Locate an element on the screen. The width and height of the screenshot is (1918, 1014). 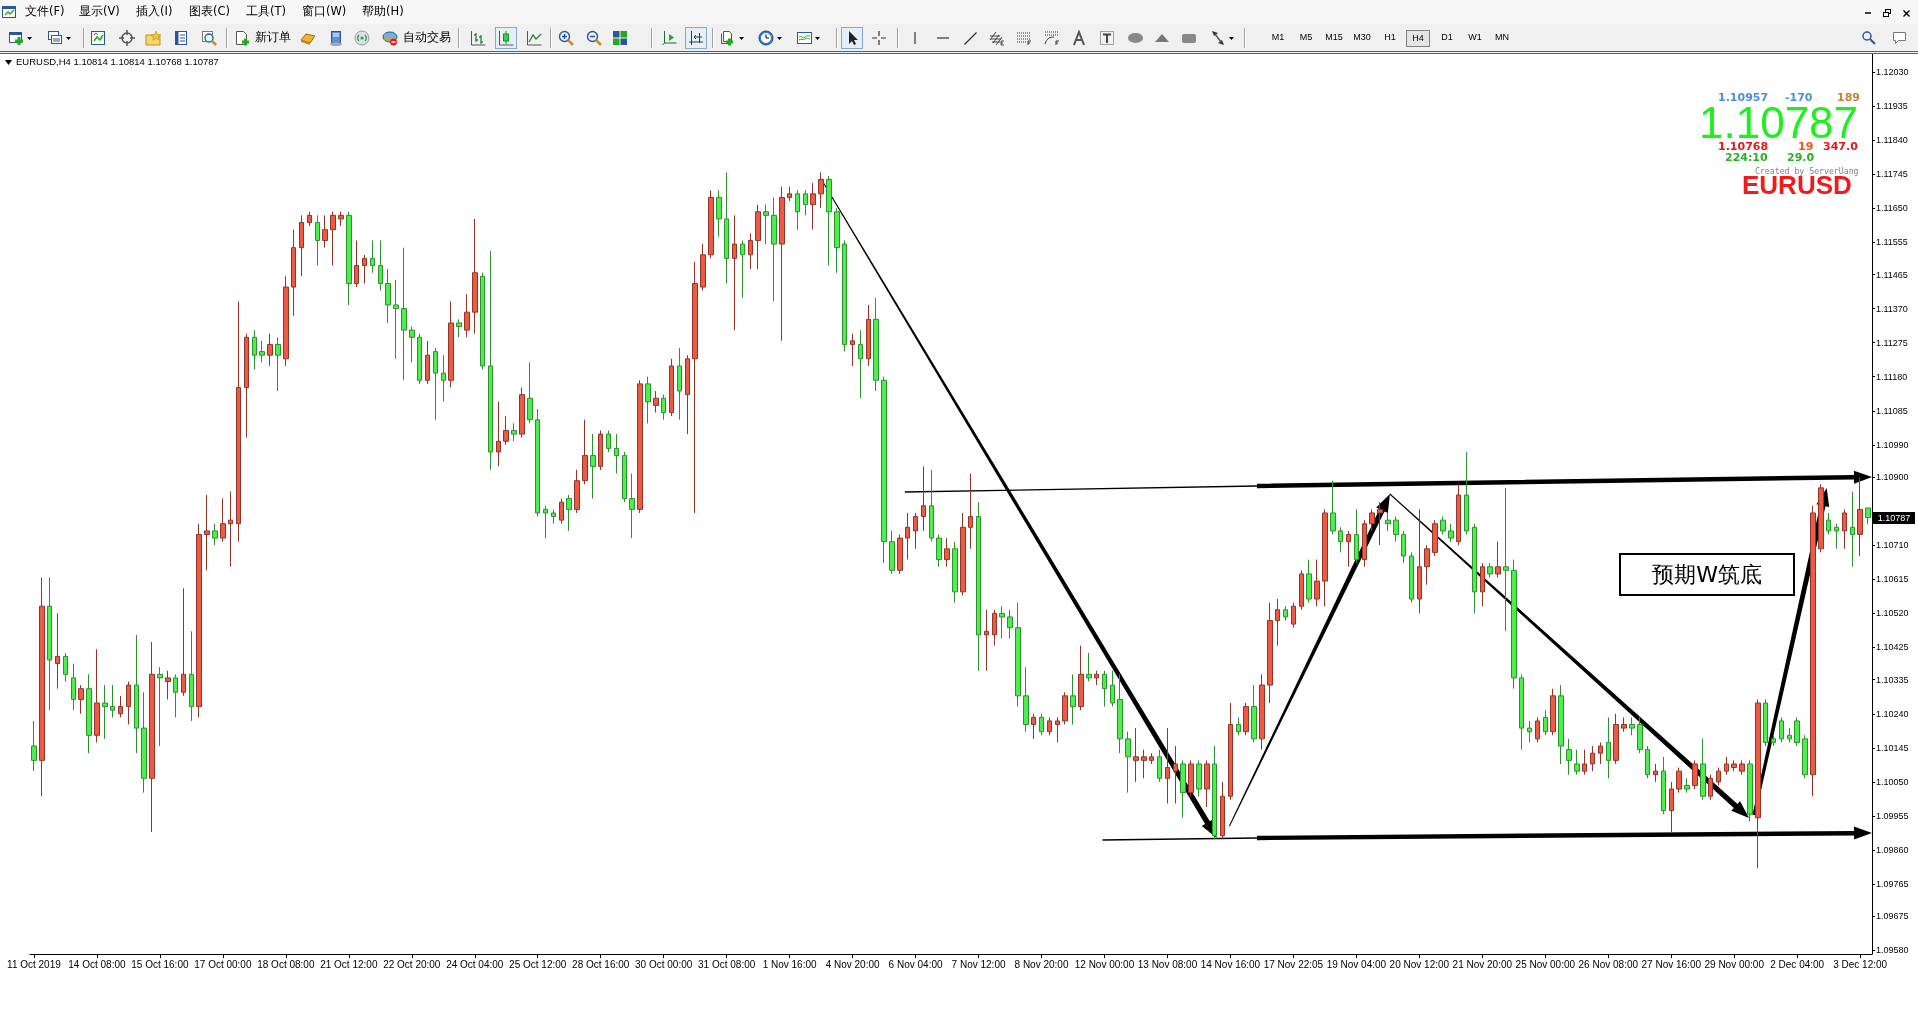
text: 图表(C) is located at coordinates (210, 11).